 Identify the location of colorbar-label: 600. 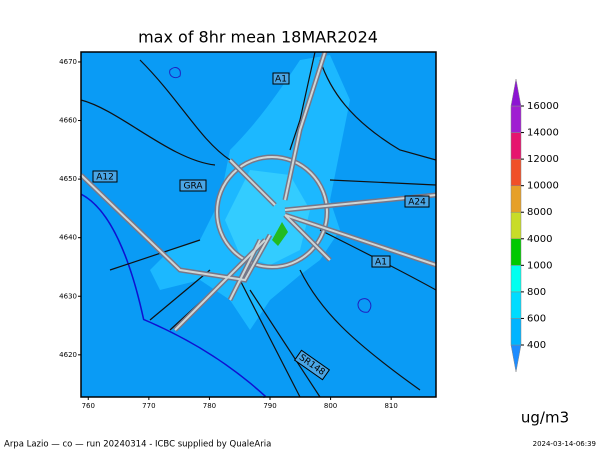
(536, 318).